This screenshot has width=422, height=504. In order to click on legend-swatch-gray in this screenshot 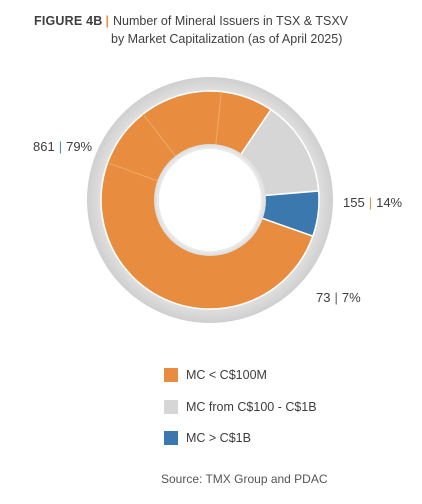, I will do `click(171, 407)`.